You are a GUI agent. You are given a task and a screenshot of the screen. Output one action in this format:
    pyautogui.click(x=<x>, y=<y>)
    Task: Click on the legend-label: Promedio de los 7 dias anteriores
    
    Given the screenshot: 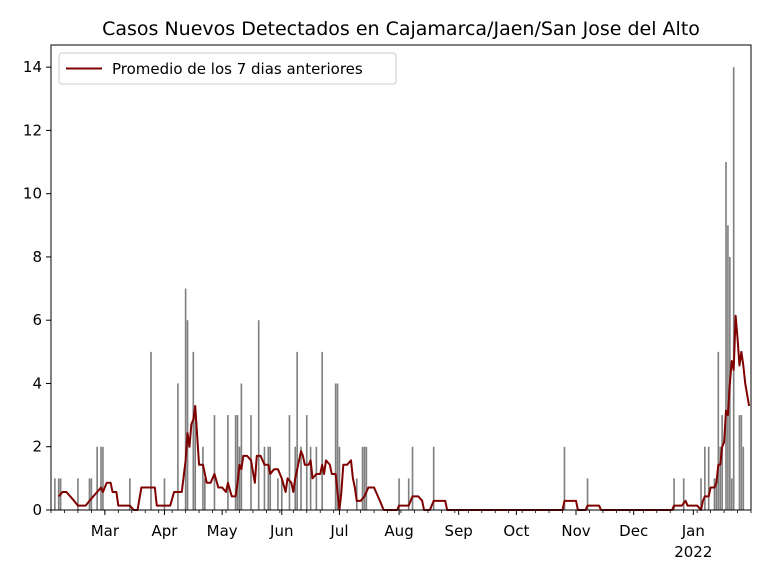 What is the action you would take?
    pyautogui.click(x=237, y=69)
    